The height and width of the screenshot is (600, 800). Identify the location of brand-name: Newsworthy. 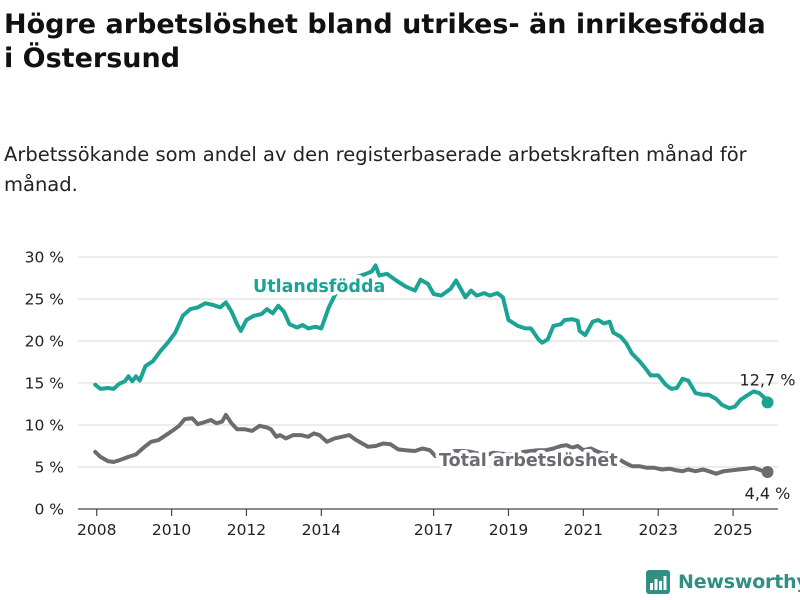
(739, 582).